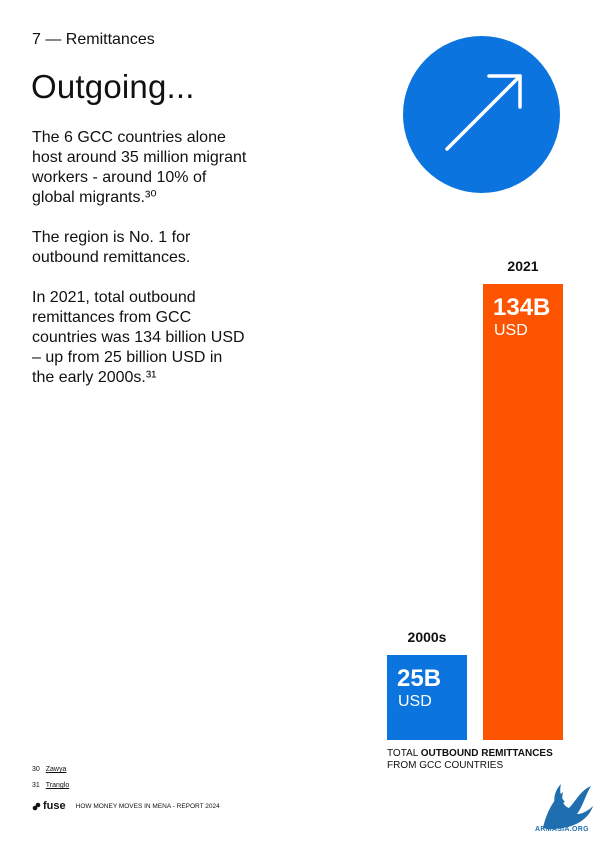 The width and height of the screenshot is (595, 842). Describe the element at coordinates (568, 807) in the screenshot. I see `watermark-logo` at that location.